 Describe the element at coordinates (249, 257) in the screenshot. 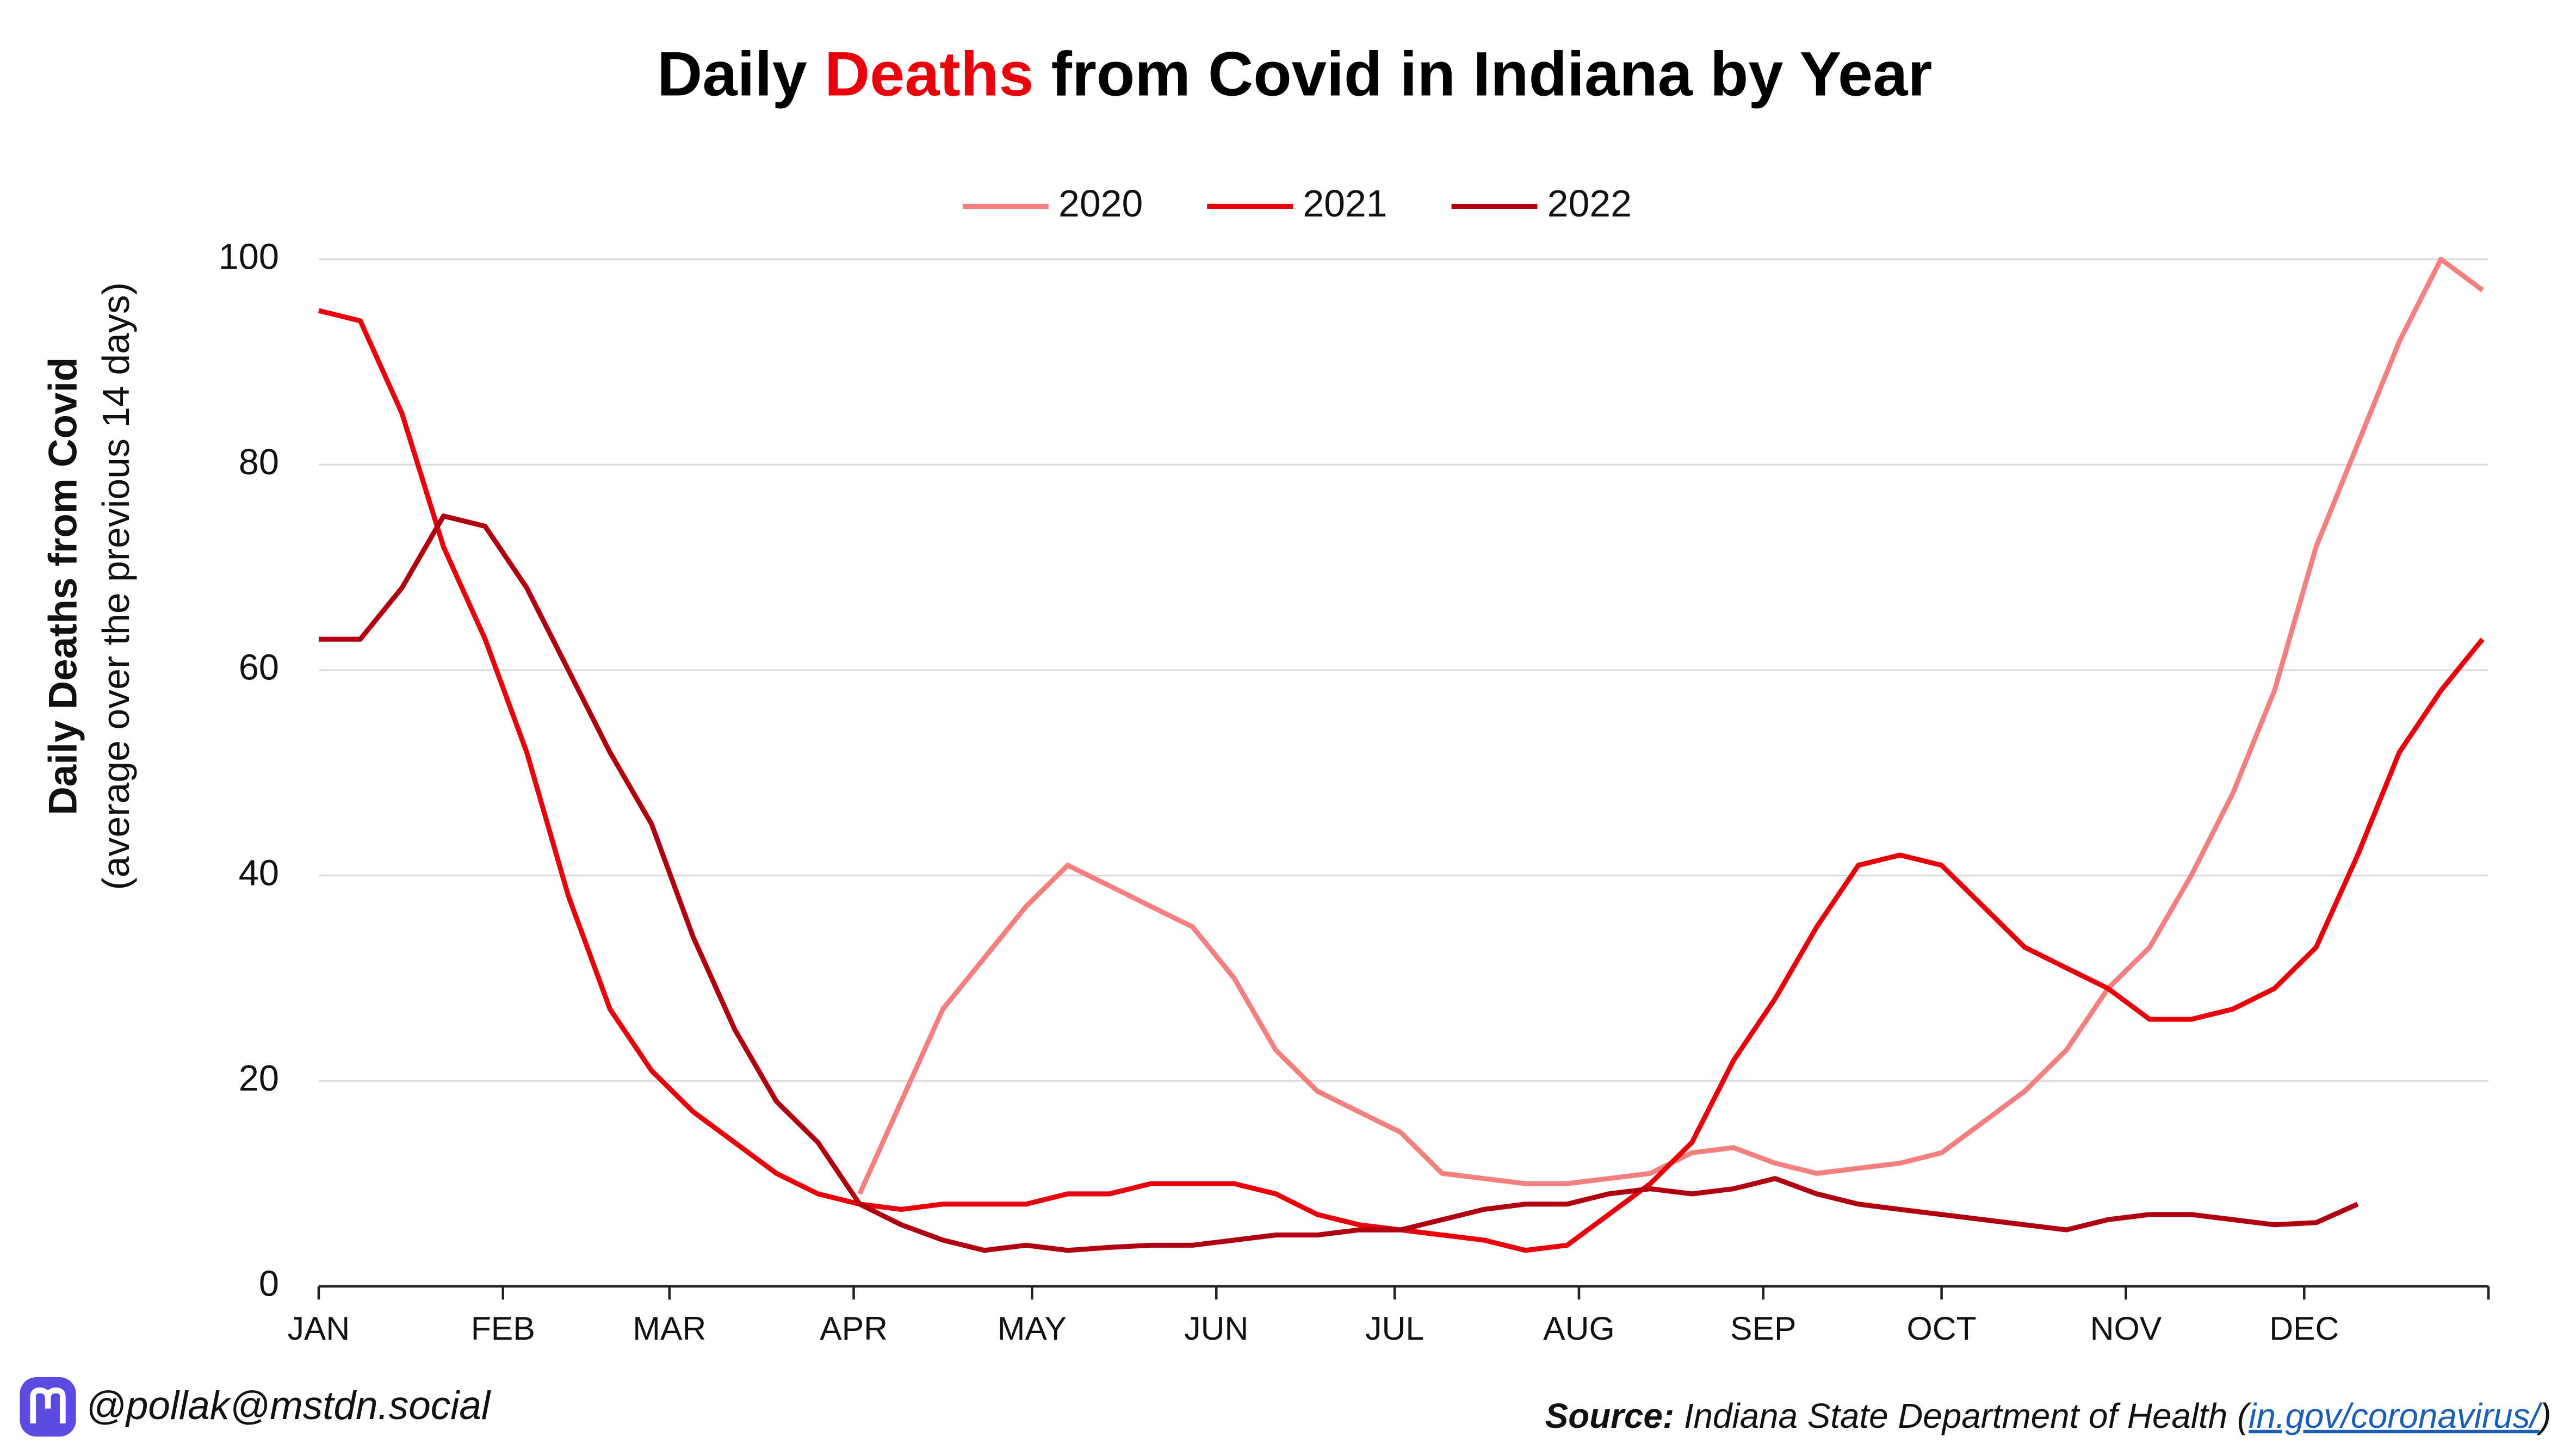

I see `y-tick-label: 100` at that location.